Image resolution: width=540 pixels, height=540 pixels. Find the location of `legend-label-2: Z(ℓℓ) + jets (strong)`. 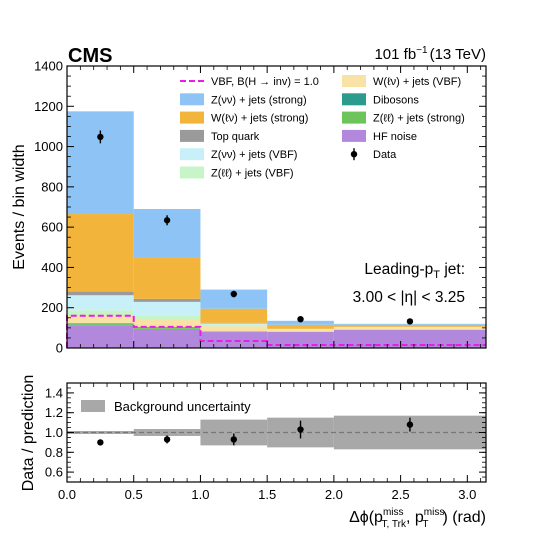

legend-label-2: Z(ℓℓ) + jets (strong) is located at coordinates (419, 119).